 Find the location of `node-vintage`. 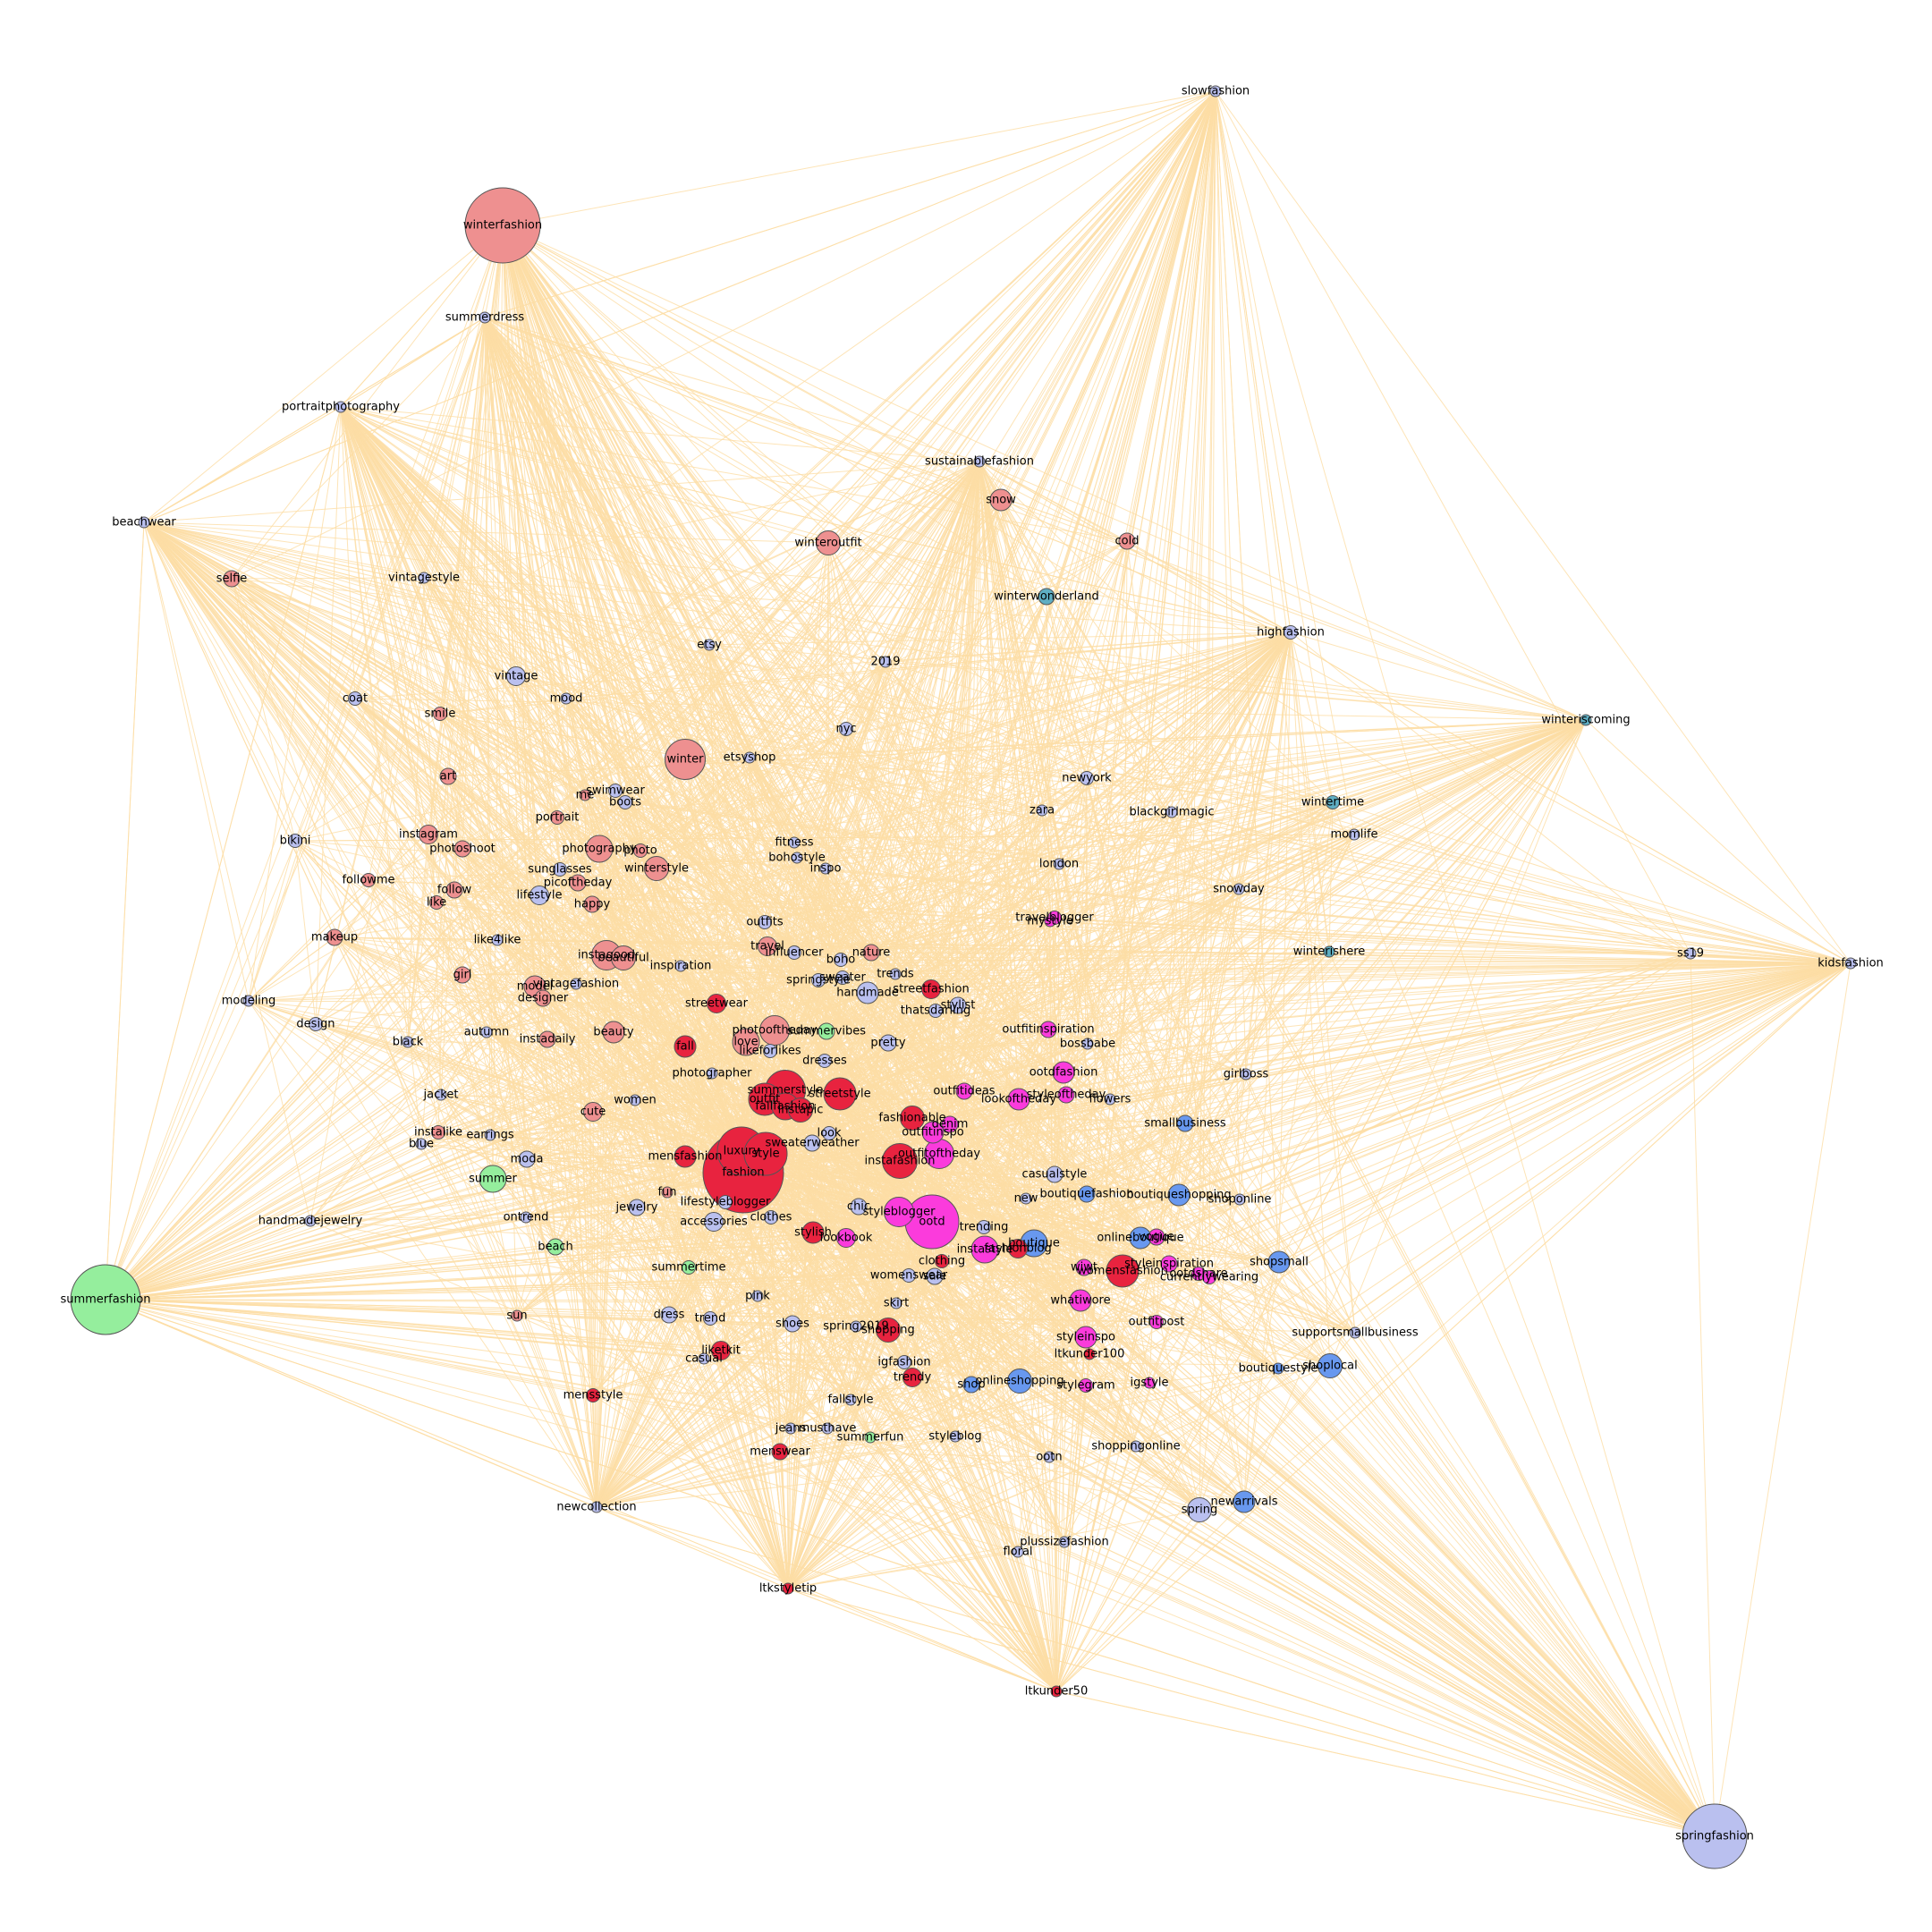

node-vintage is located at coordinates (516, 676).